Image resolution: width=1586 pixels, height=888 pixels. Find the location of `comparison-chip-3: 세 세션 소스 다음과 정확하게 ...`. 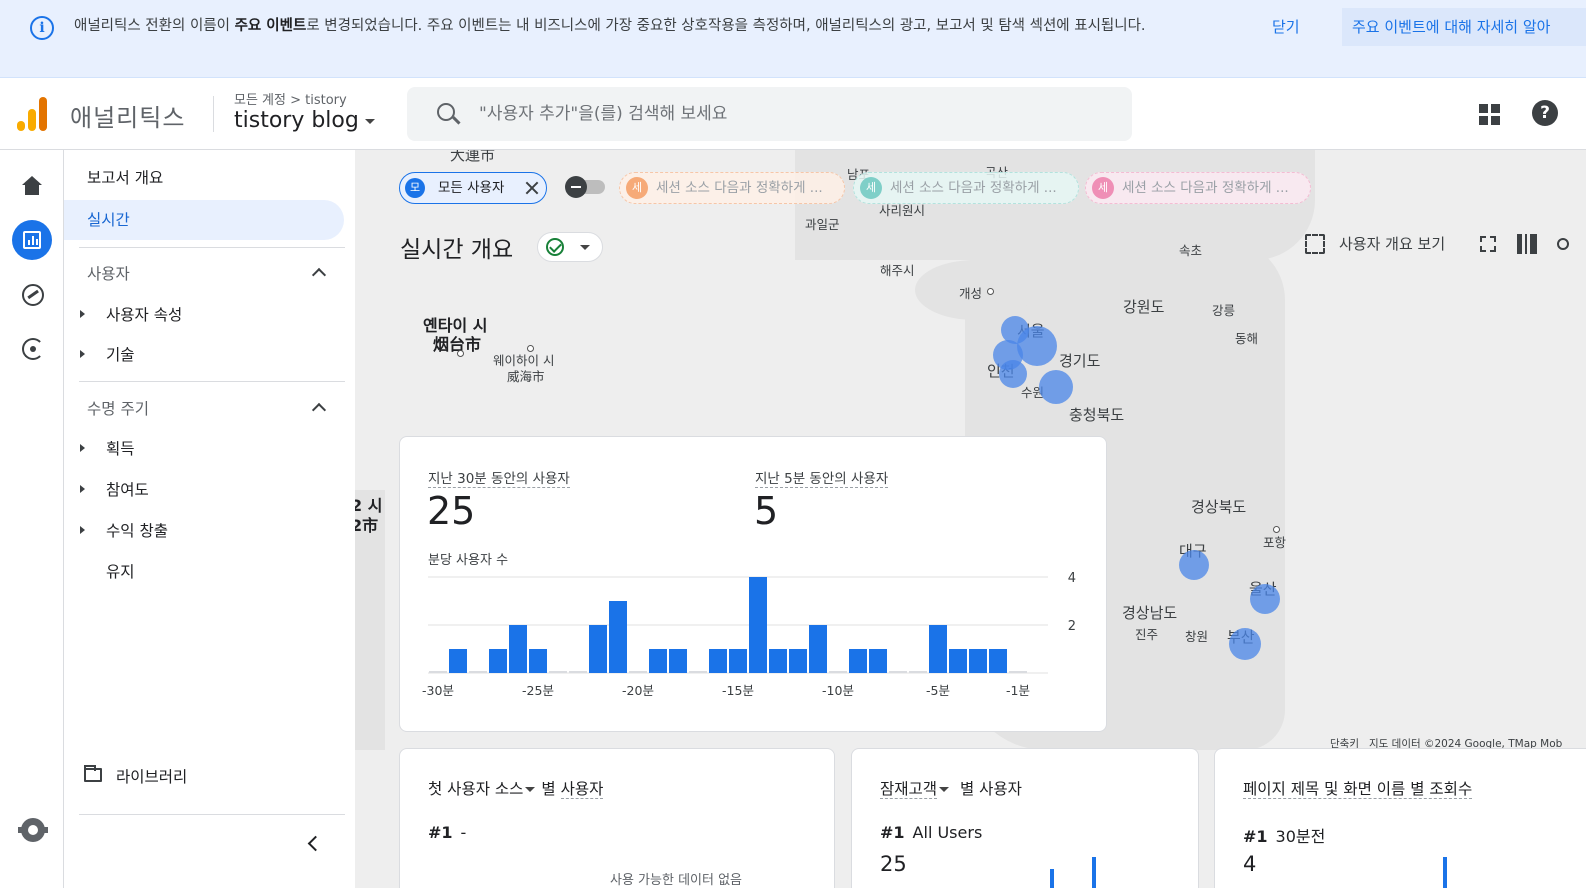

comparison-chip-3: 세 세션 소스 다음과 정확하게 ... is located at coordinates (1198, 188).